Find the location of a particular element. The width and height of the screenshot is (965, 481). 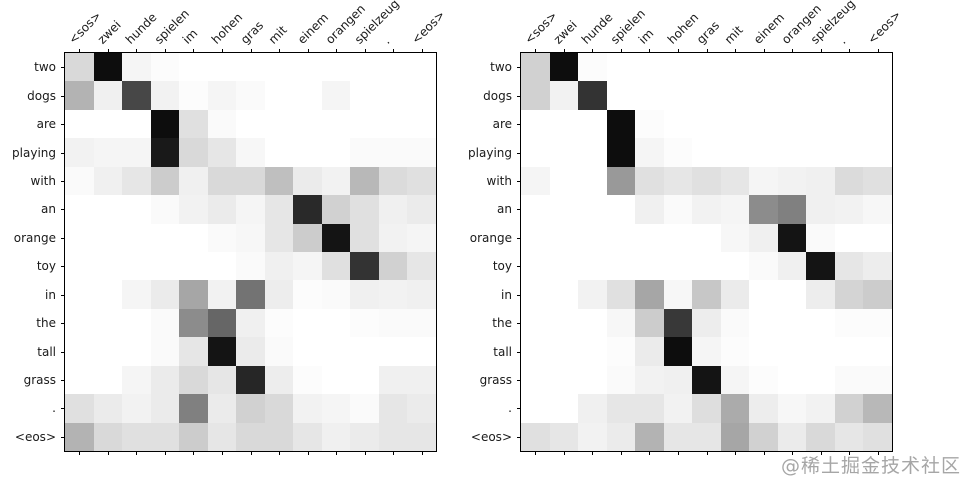

y-tick-label: grass is located at coordinates (39, 379).